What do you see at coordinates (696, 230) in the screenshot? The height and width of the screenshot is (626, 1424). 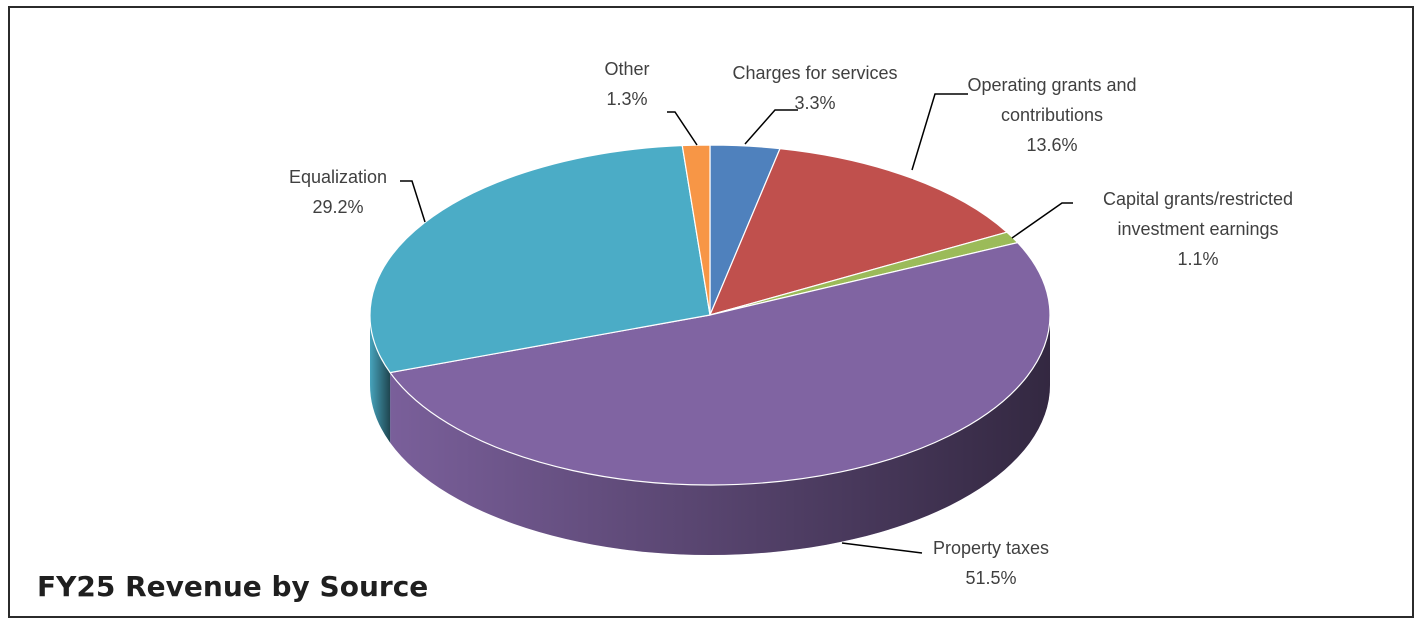 I see `pie-slice-other` at bounding box center [696, 230].